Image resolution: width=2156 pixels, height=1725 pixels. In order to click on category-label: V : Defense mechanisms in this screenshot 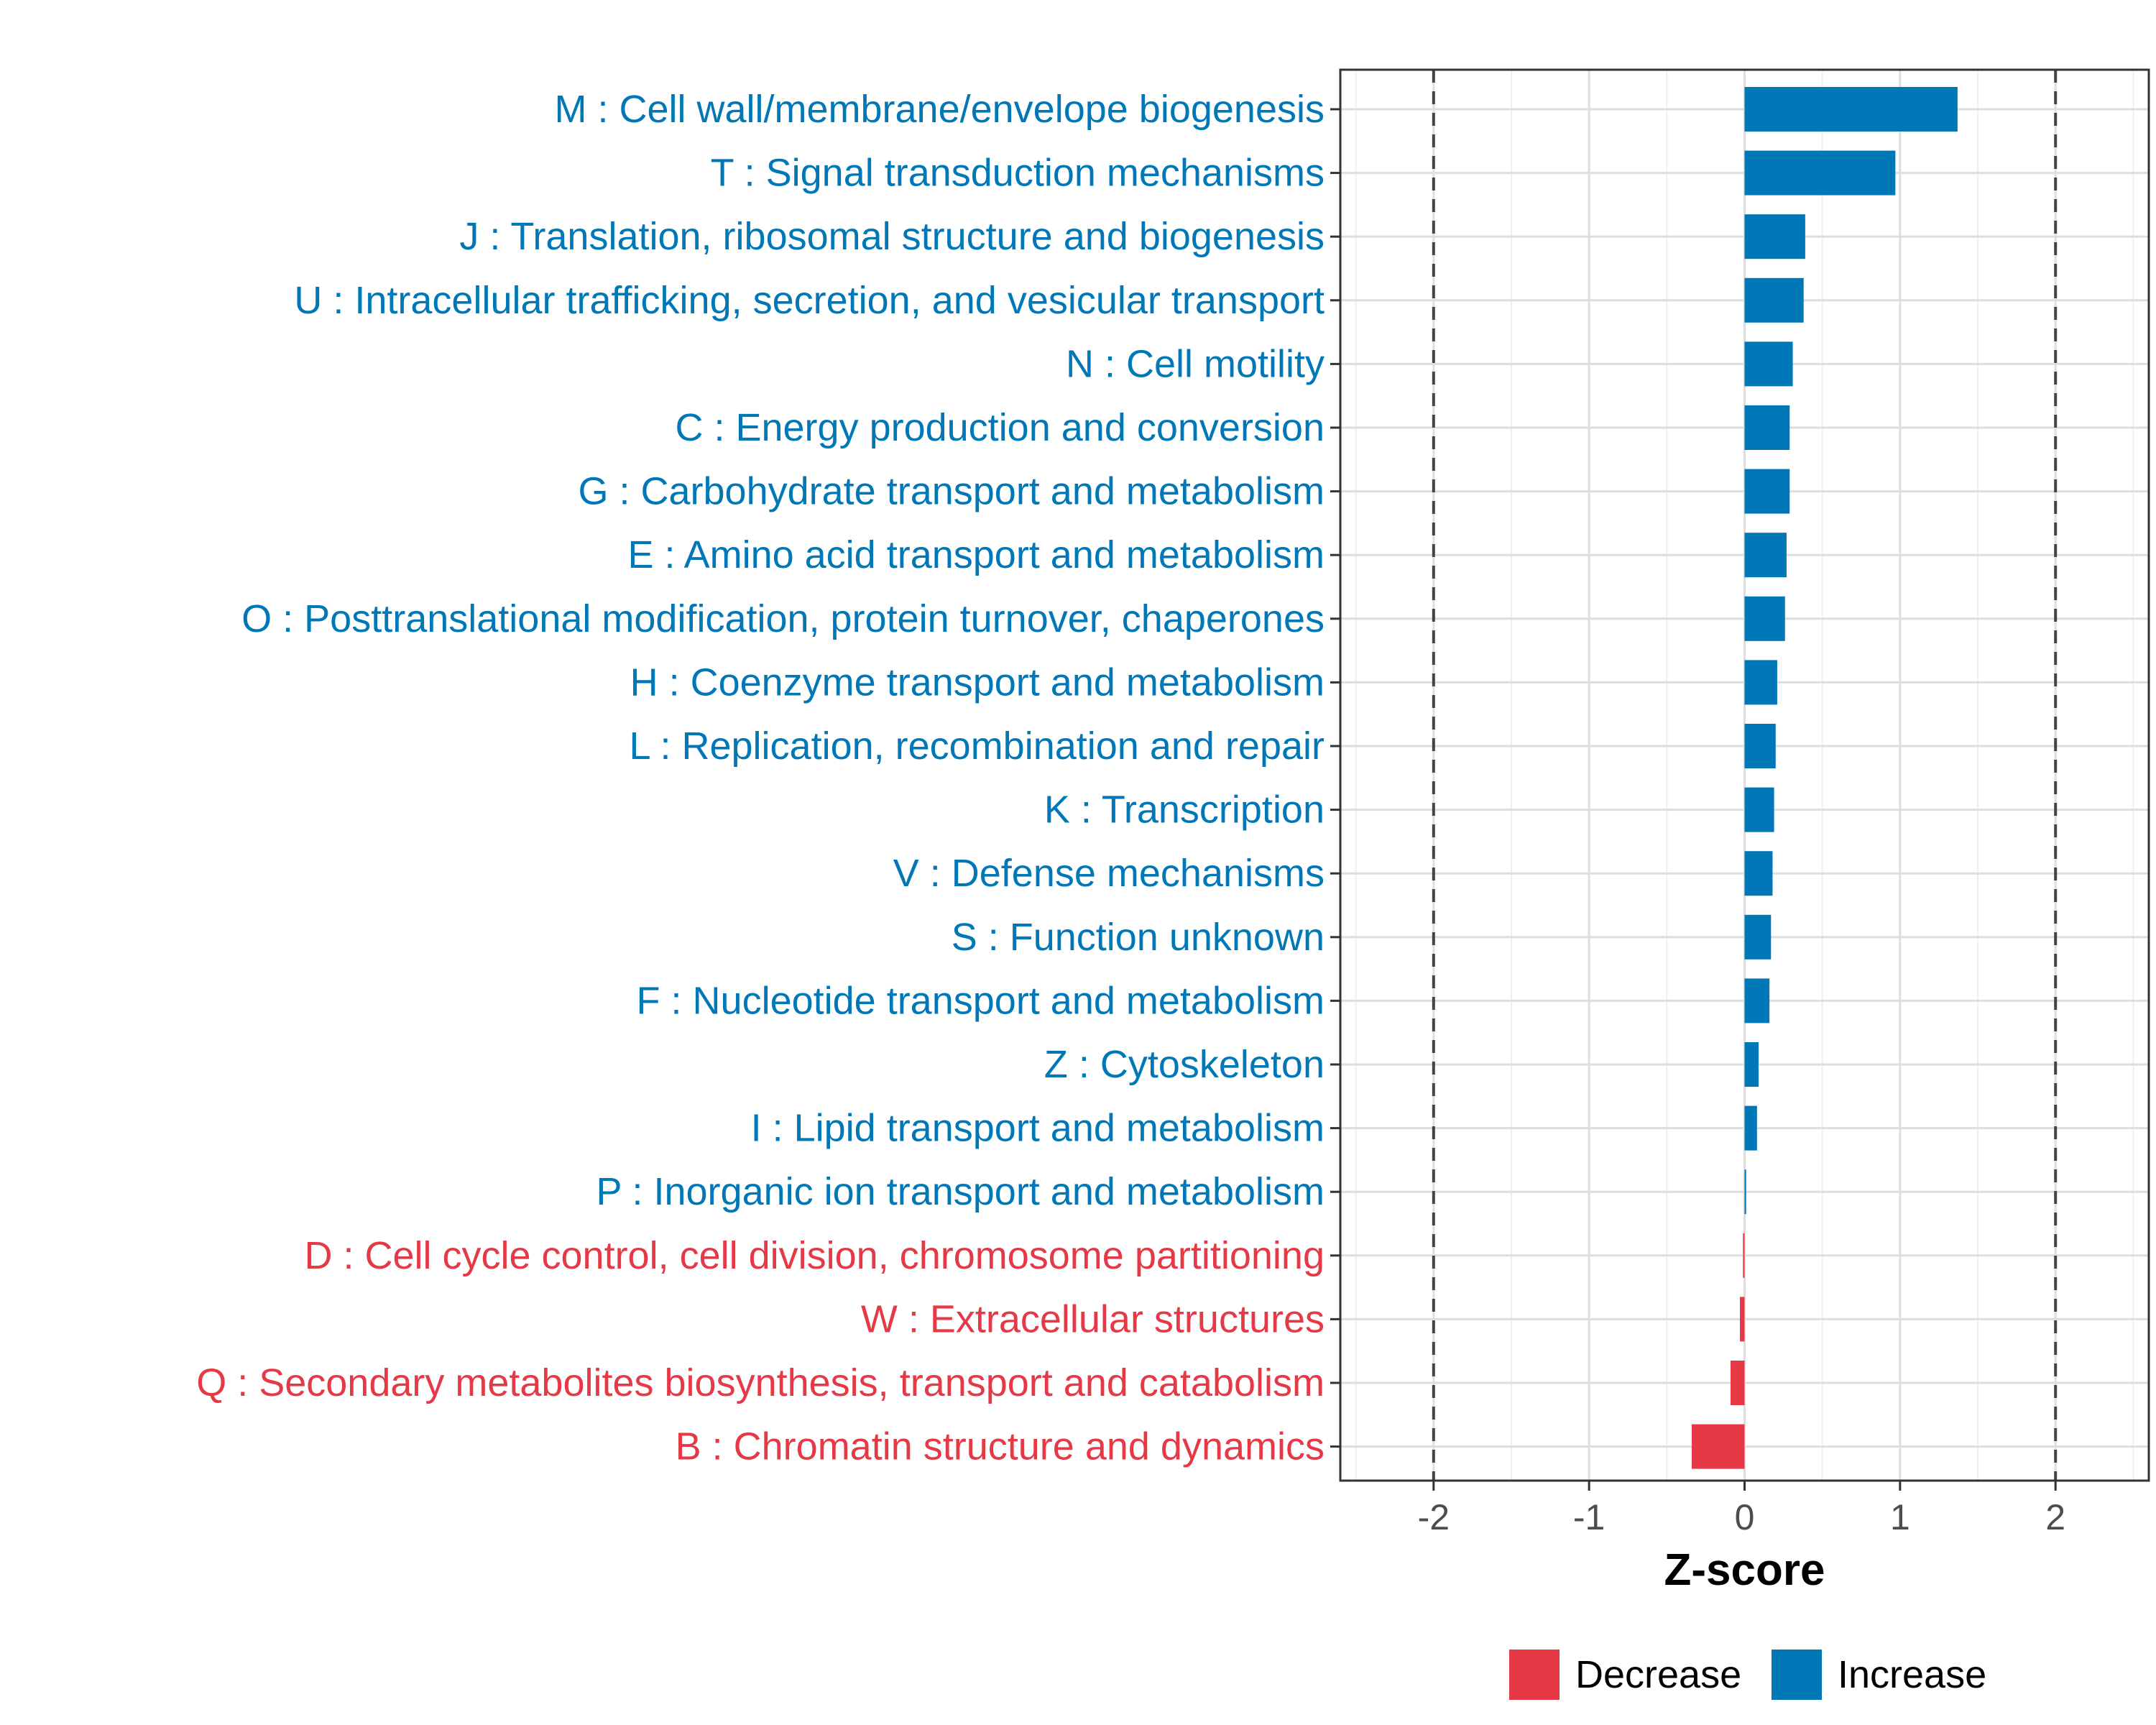, I will do `click(1109, 873)`.